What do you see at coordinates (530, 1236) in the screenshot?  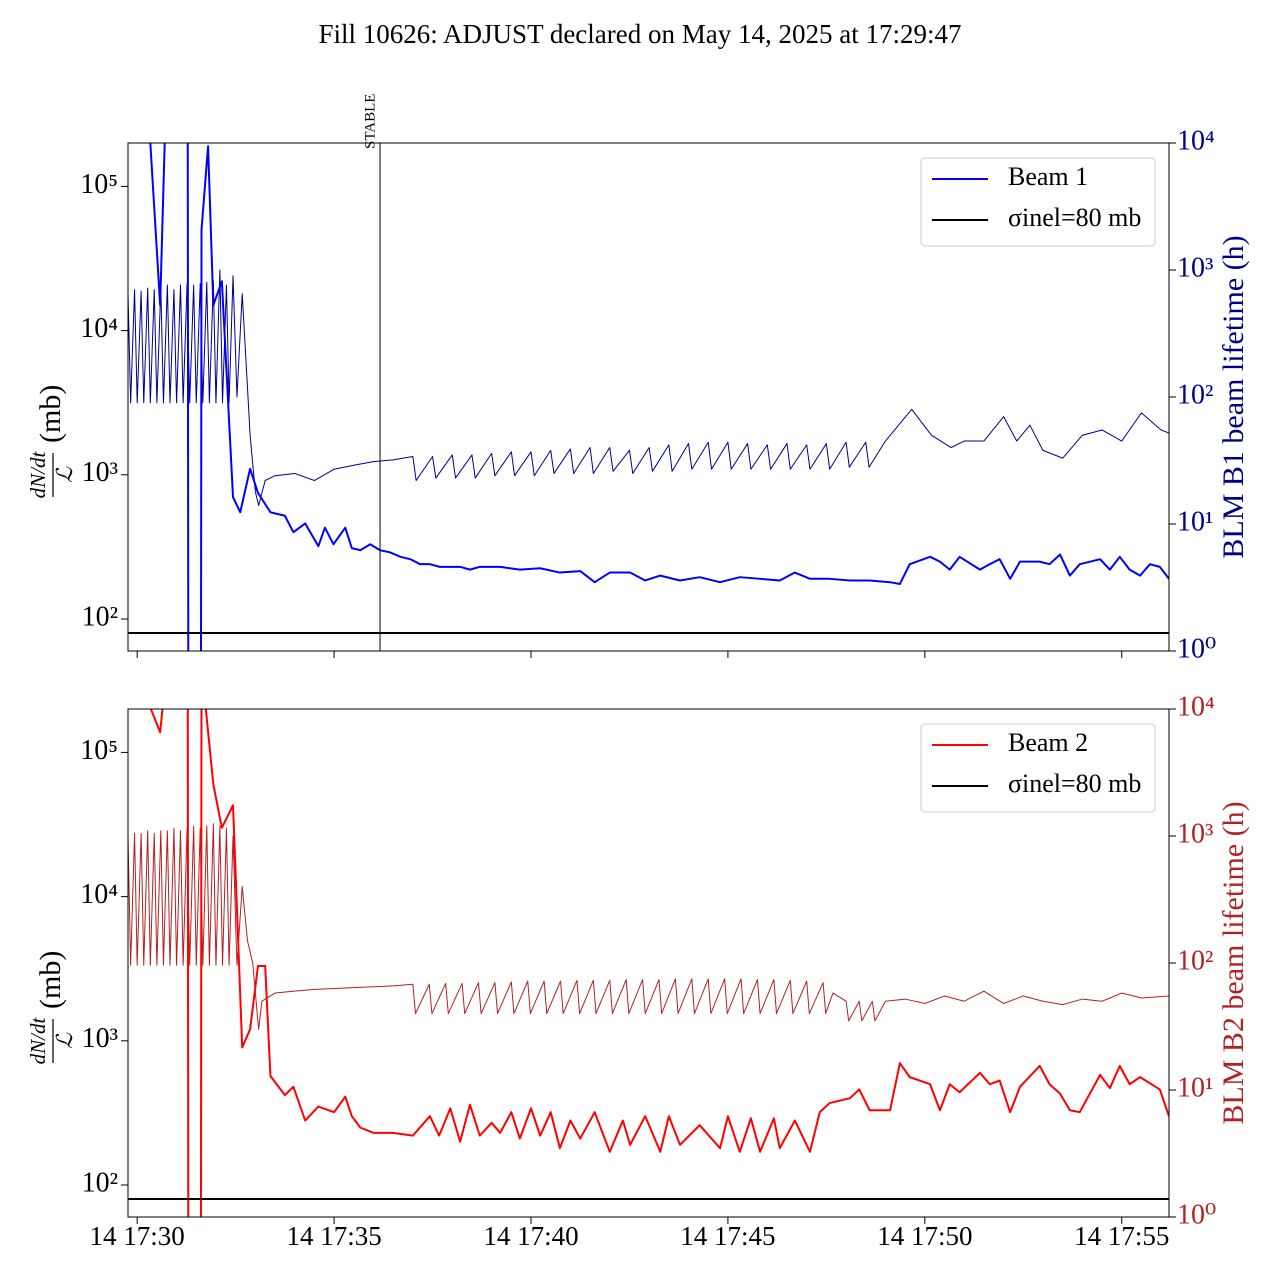 I see `x-tick-label: 14 17:40` at bounding box center [530, 1236].